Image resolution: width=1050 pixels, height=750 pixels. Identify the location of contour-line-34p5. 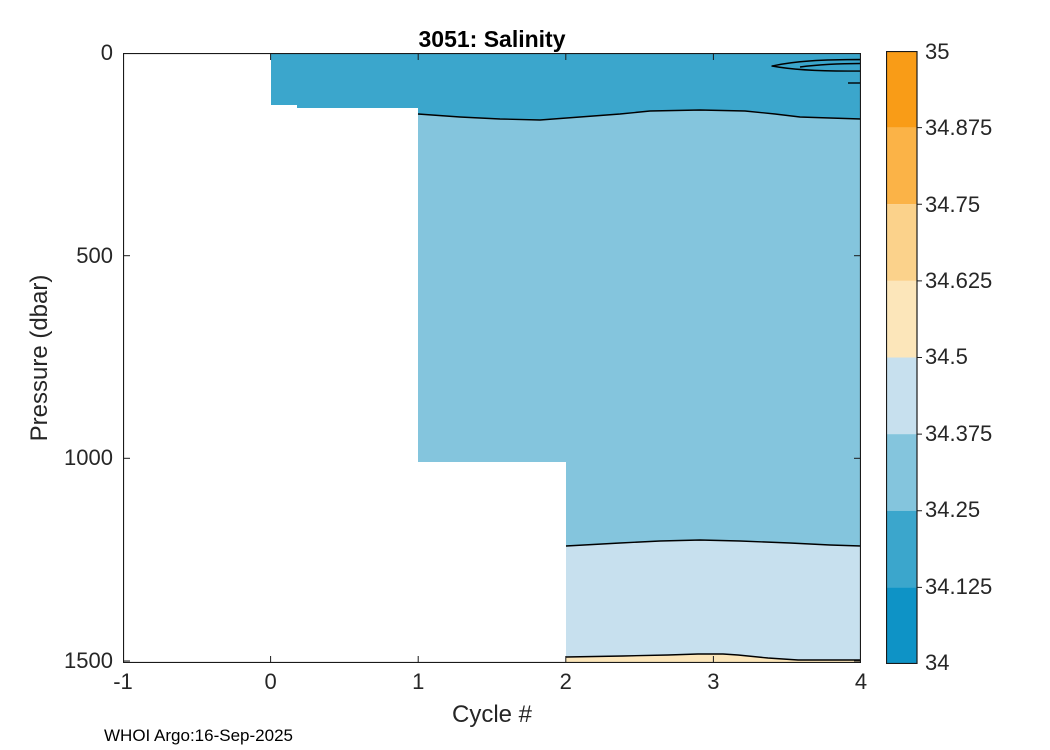
(713, 657).